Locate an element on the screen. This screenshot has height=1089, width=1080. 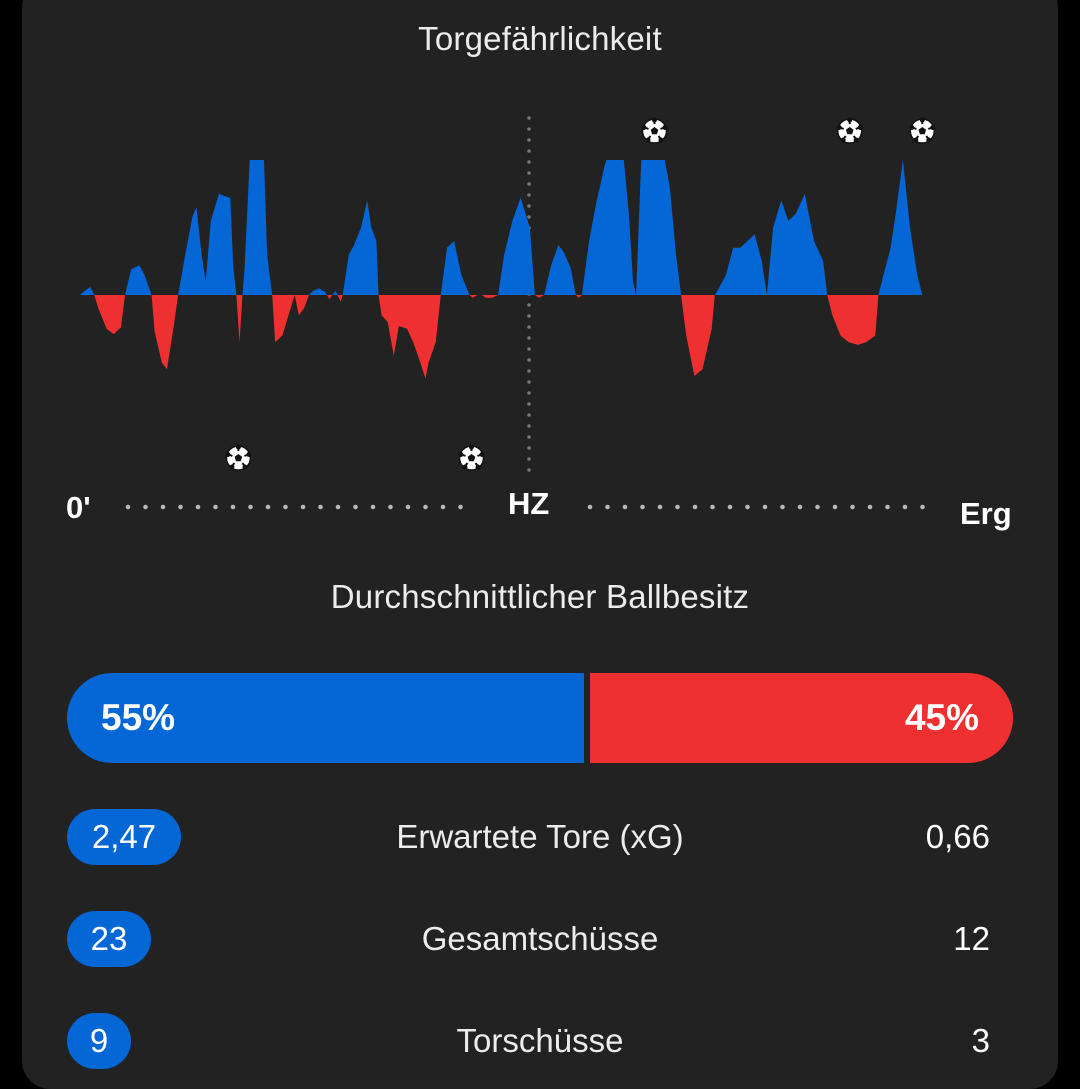
possession-title: Durchschnittlicher Ballbesitz is located at coordinates (540, 596).